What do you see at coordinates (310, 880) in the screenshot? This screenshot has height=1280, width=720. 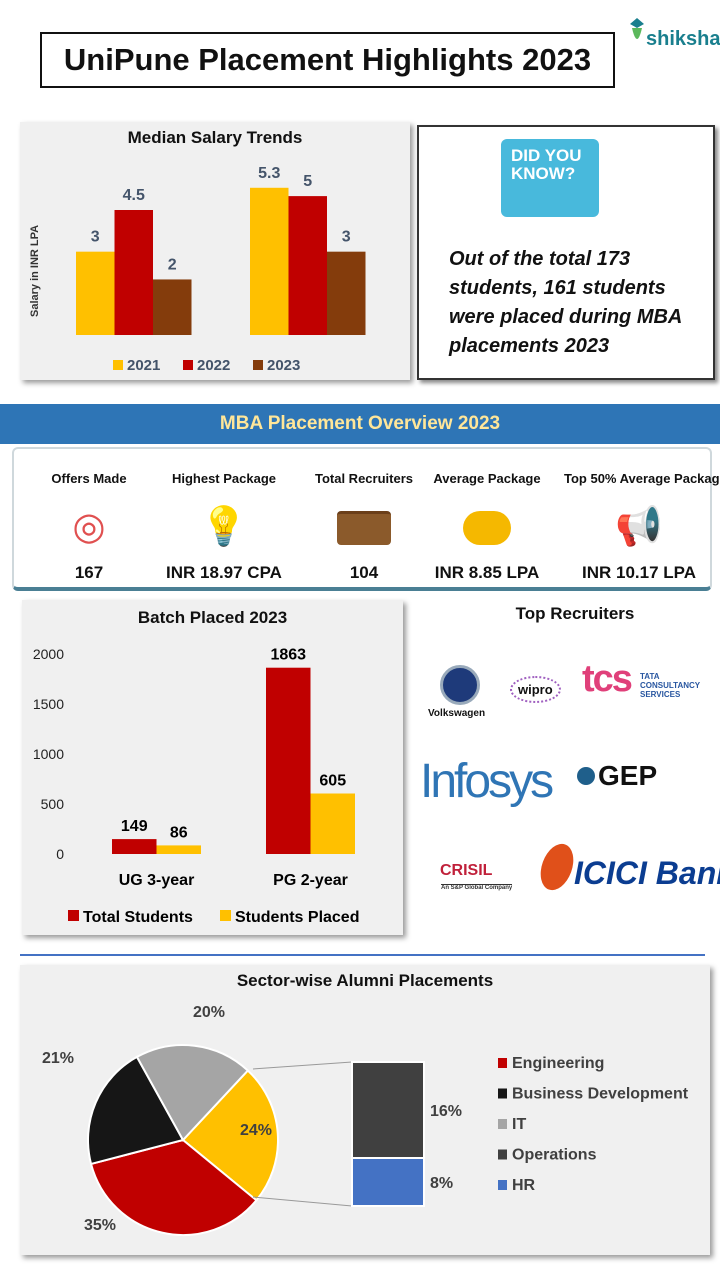 I see `x-tick-label: PG 2-year` at bounding box center [310, 880].